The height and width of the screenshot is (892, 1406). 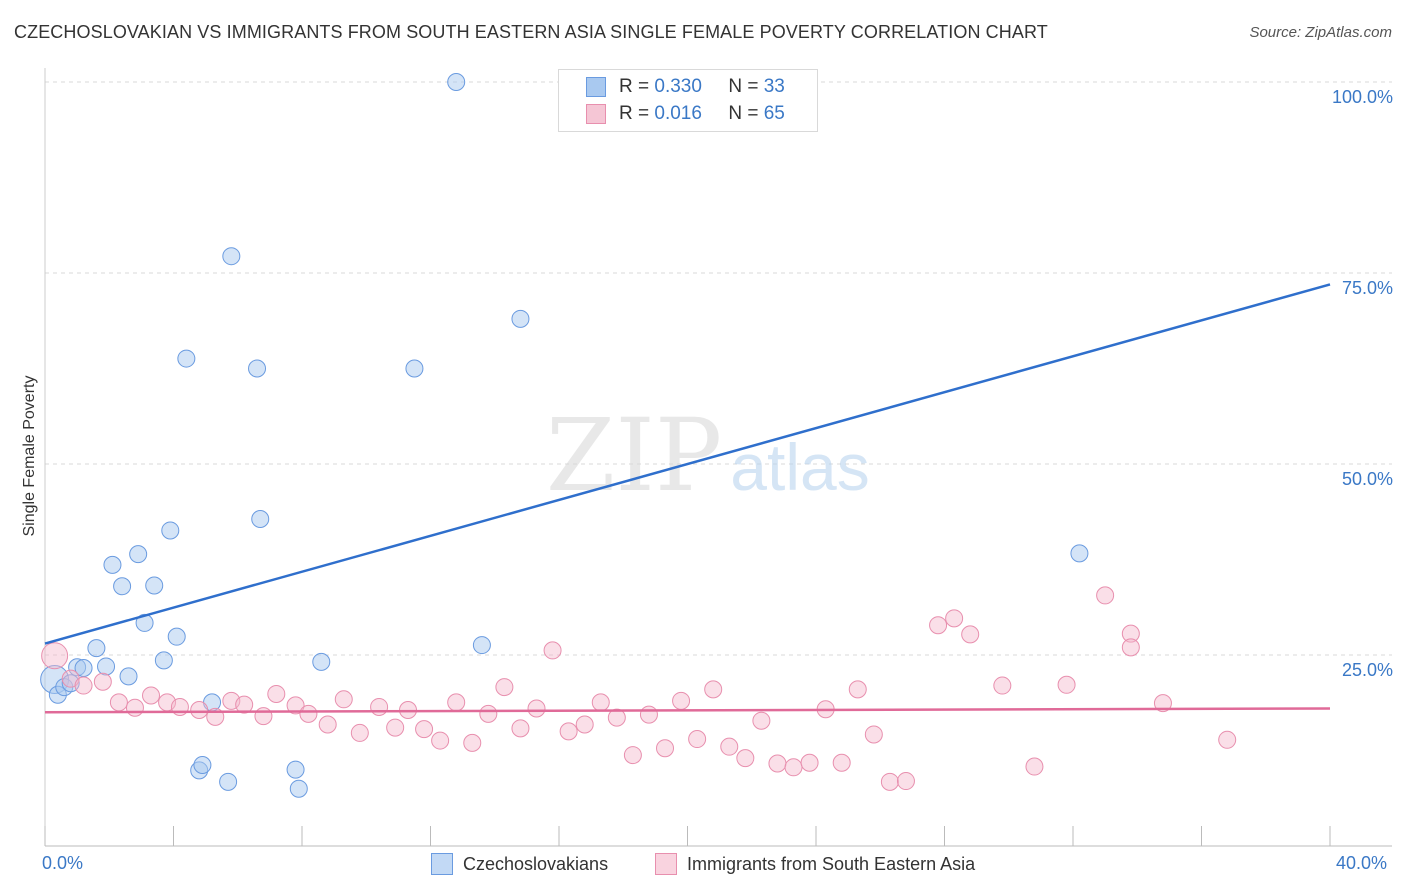 What do you see at coordinates (442, 864) in the screenshot?
I see `series-swatch-blue` at bounding box center [442, 864].